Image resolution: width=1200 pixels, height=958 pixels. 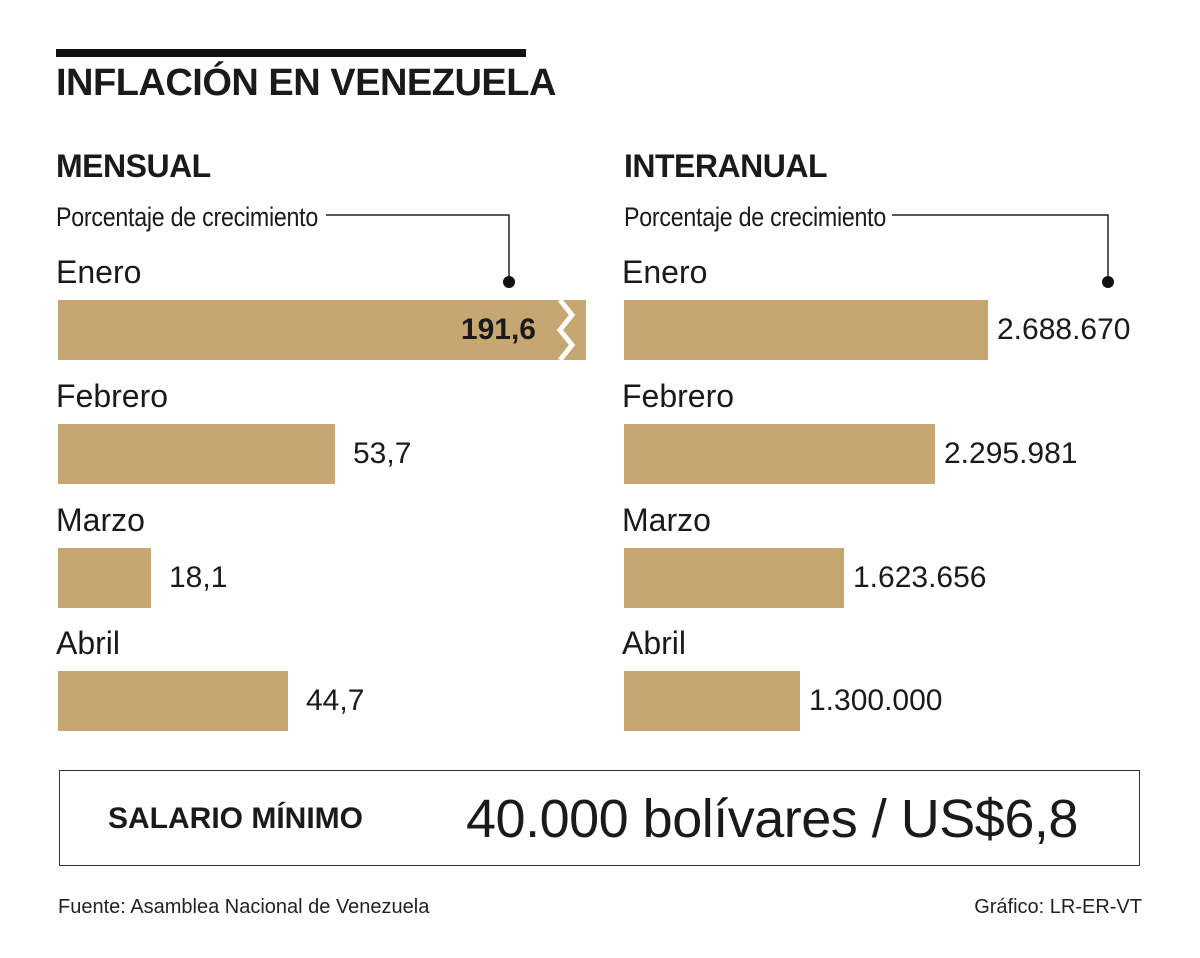 I want to click on annual-month-label-febrero: Febrero, so click(x=678, y=396).